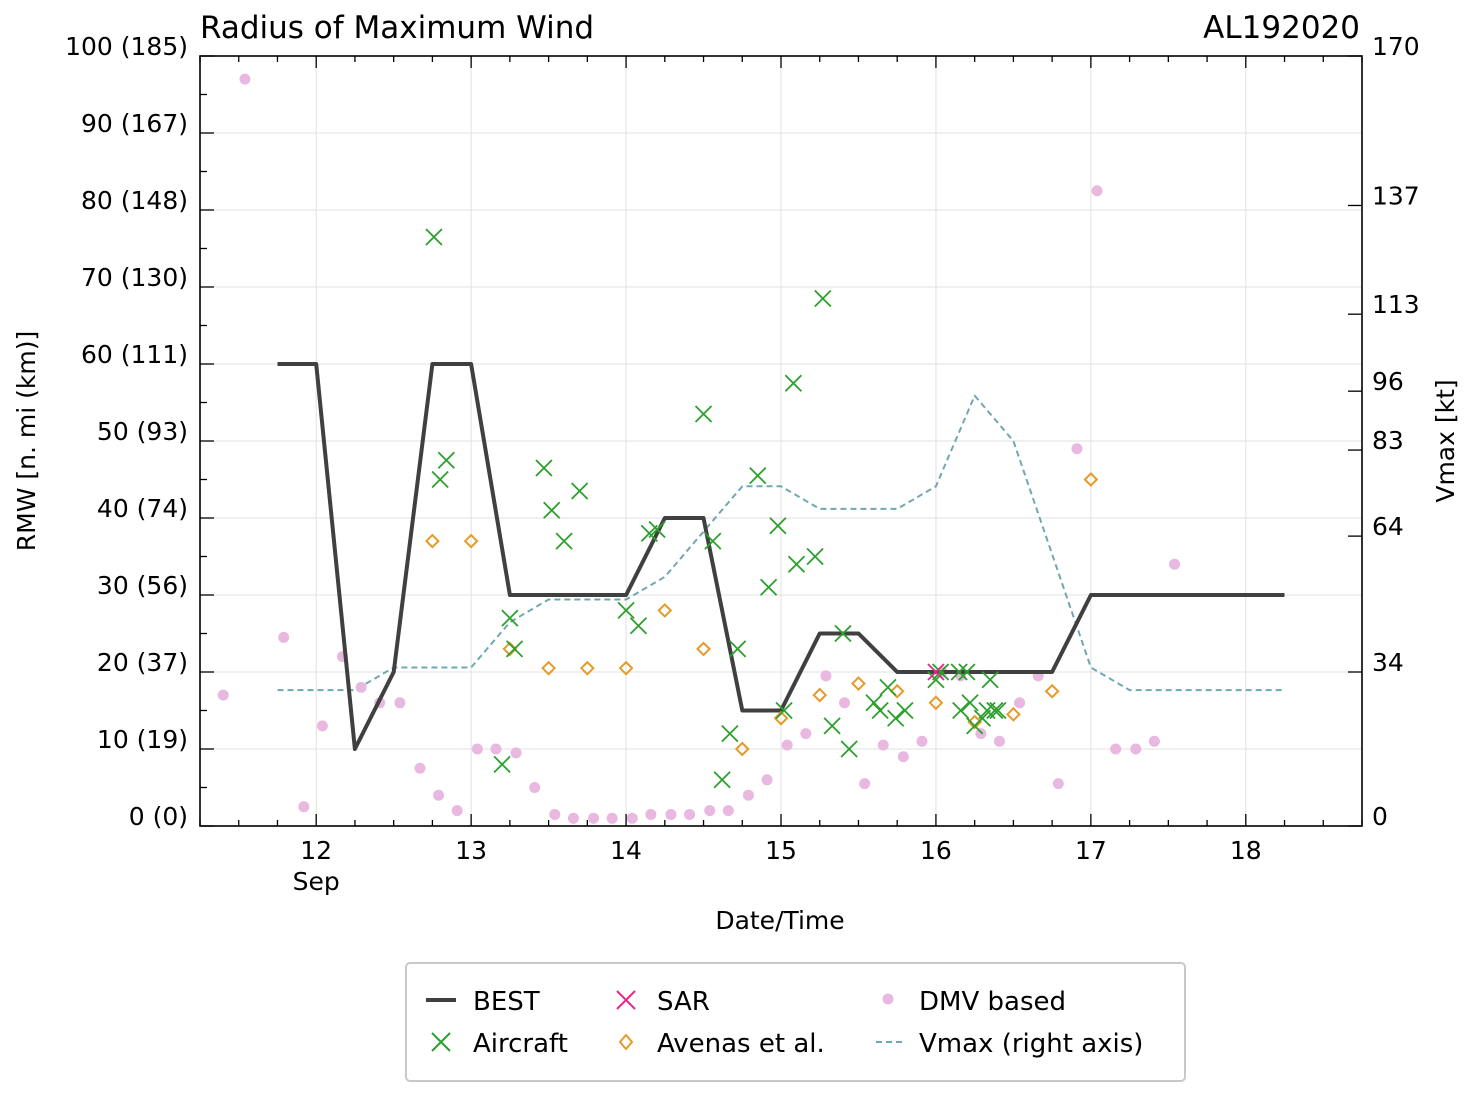 The width and height of the screenshot is (1477, 1096). I want to click on y-tick-label: 20 (37), so click(142, 662).